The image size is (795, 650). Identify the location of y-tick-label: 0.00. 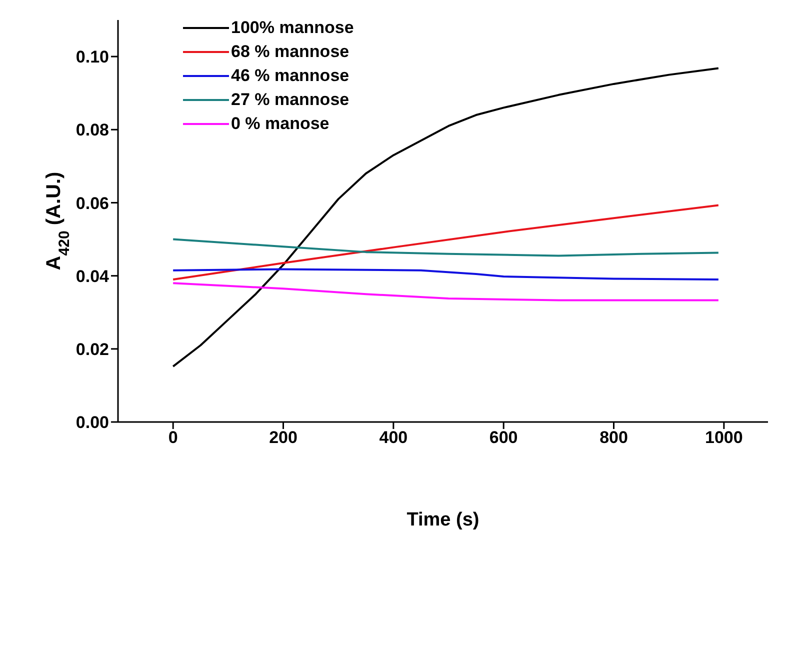
(92, 422).